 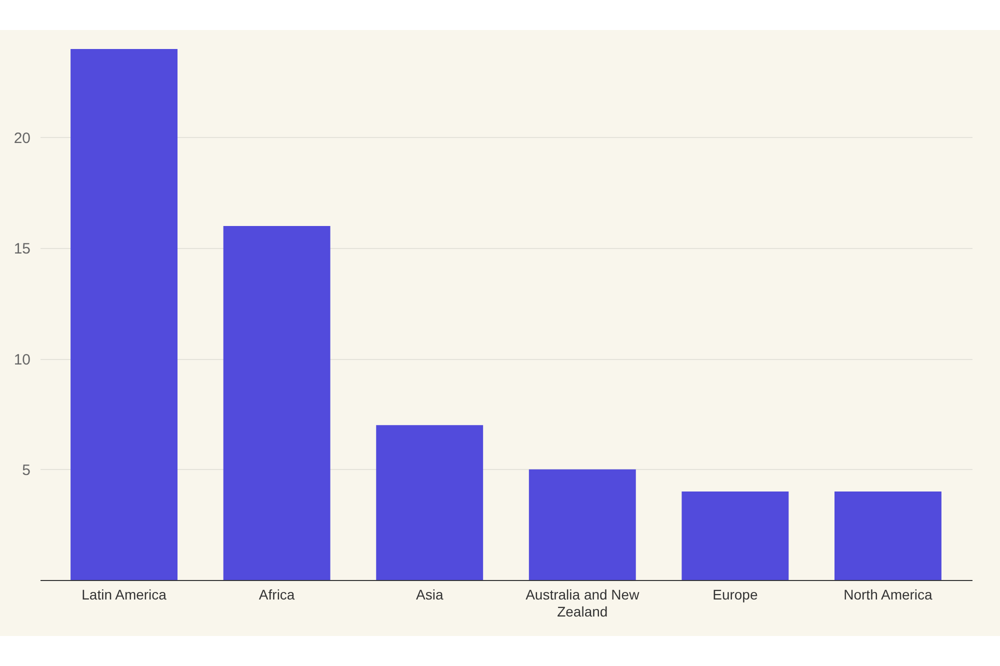 I want to click on y-tick-label: 5, so click(x=26, y=470).